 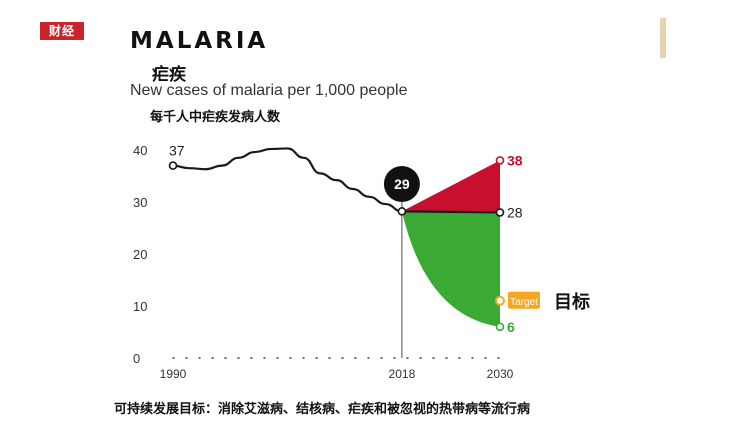 I want to click on point-2018-marker, so click(x=402, y=211).